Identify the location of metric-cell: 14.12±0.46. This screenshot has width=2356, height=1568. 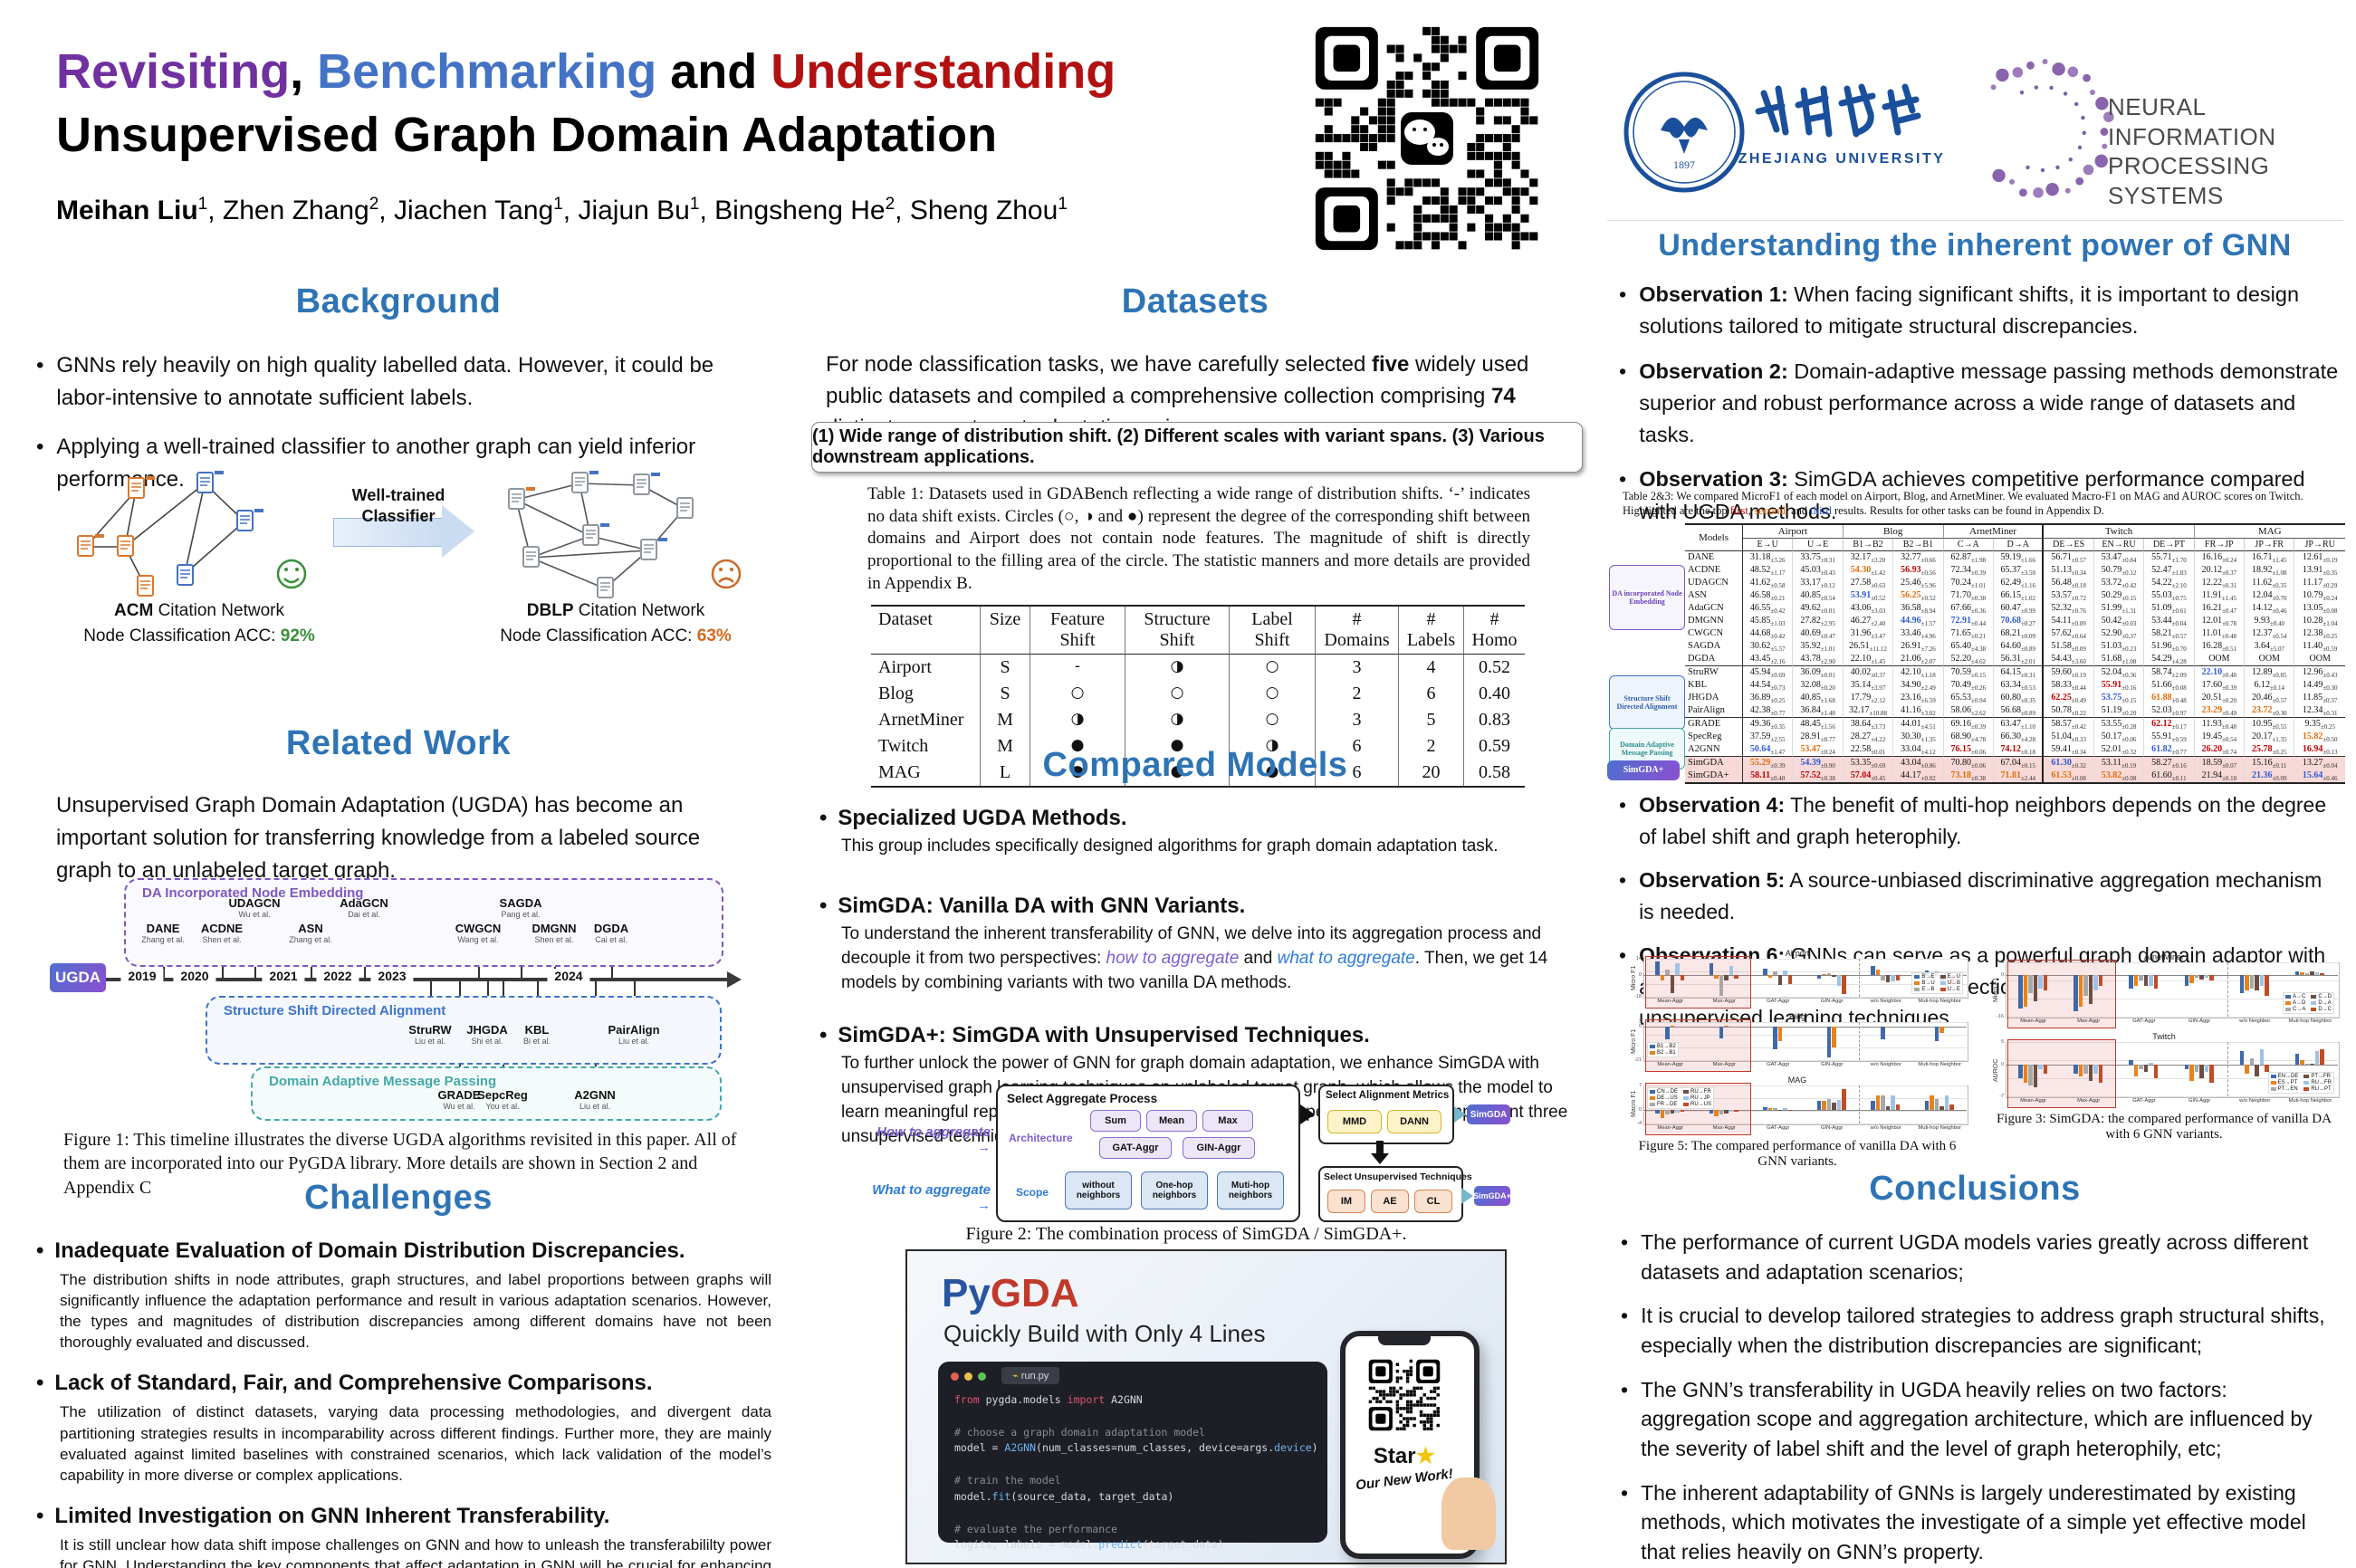
(2270, 608).